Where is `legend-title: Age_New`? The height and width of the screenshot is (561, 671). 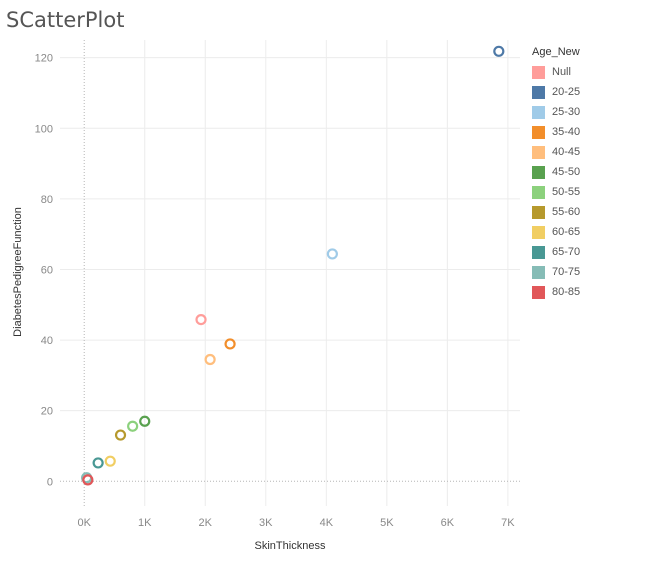
legend-title: Age_New is located at coordinates (556, 52).